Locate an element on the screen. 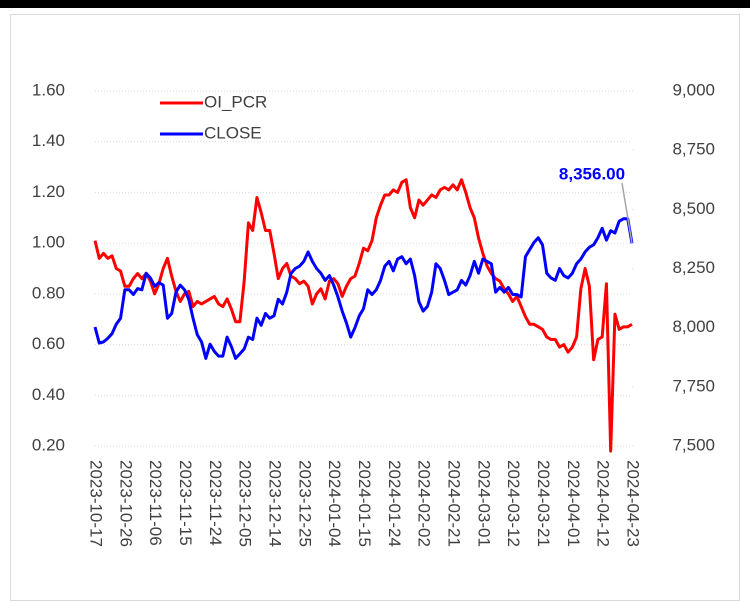  leader-line is located at coordinates (627, 213).